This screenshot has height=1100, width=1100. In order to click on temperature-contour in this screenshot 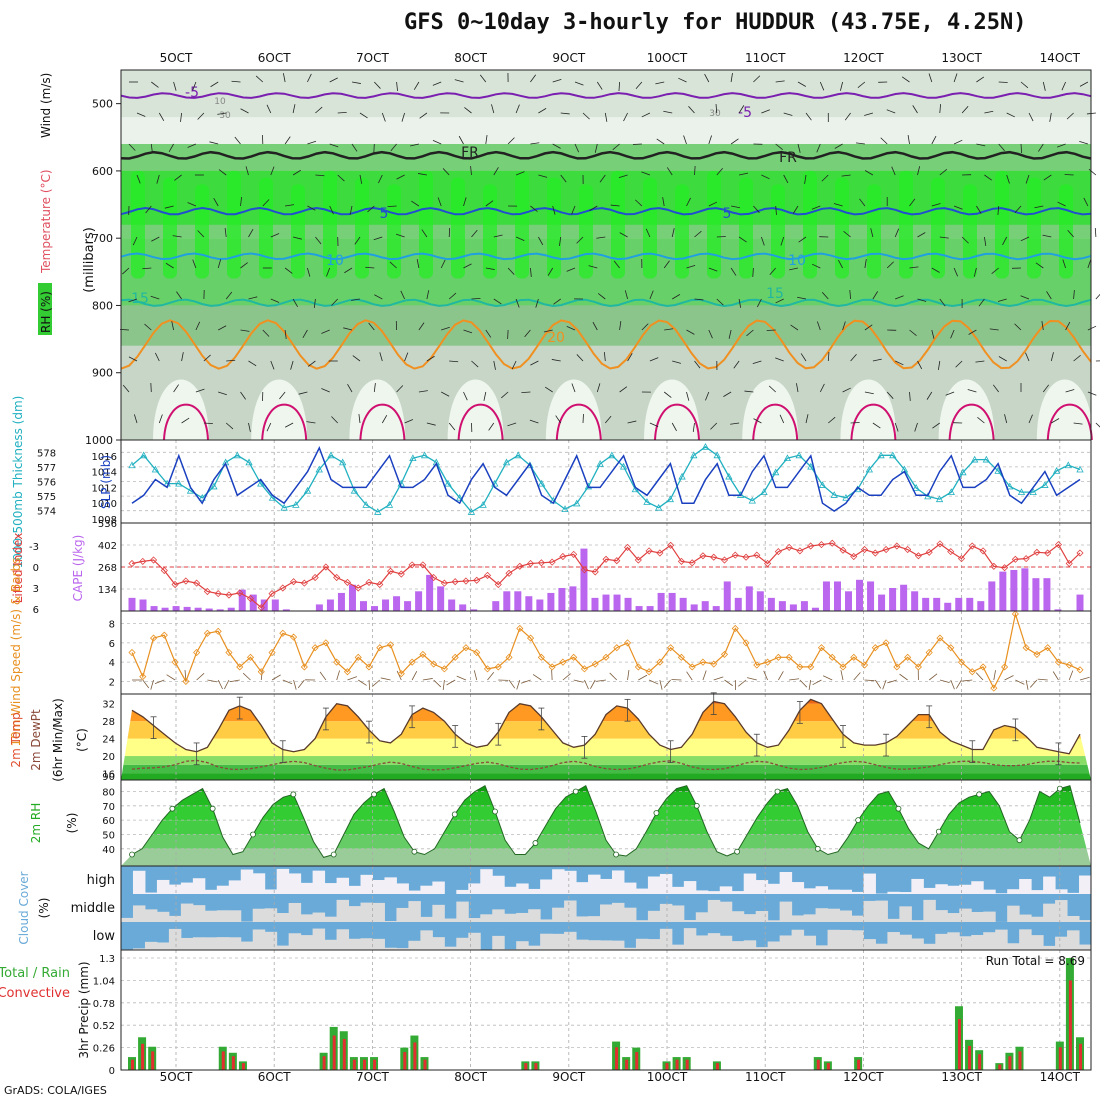, I will do `click(606, 344)`.